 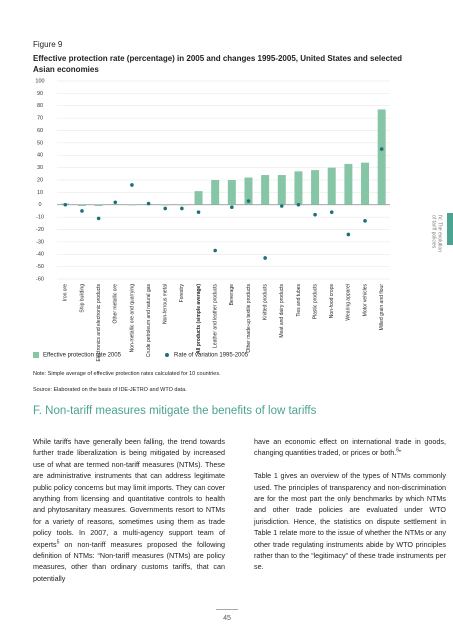 What do you see at coordinates (315, 302) in the screenshot?
I see `x-tick-label: Plastic products` at bounding box center [315, 302].